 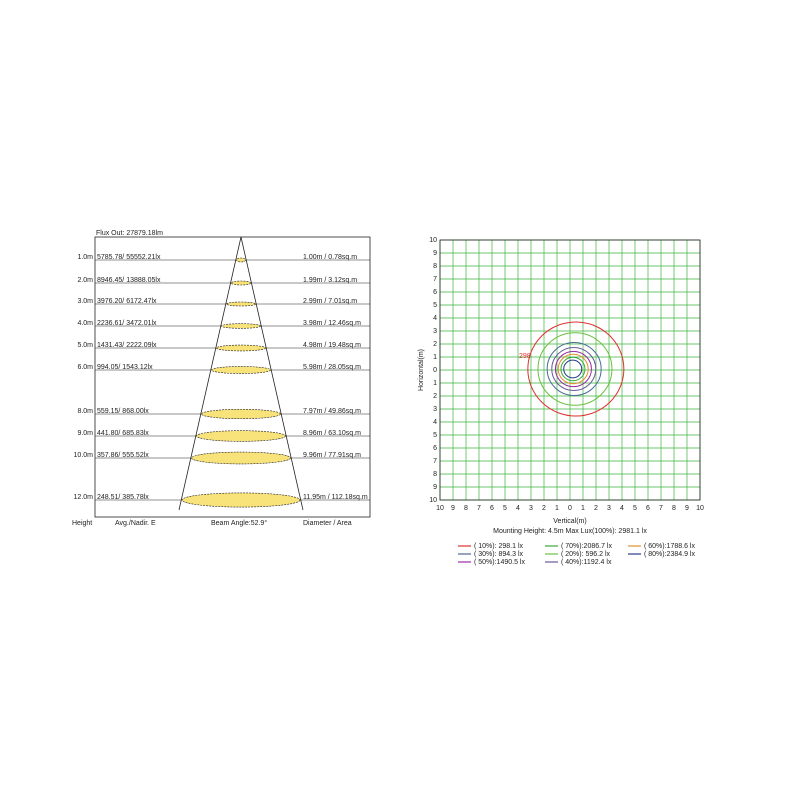 What do you see at coordinates (332, 345) in the screenshot?
I see `row-diameter: 4.98m / 19.48sq.m` at bounding box center [332, 345].